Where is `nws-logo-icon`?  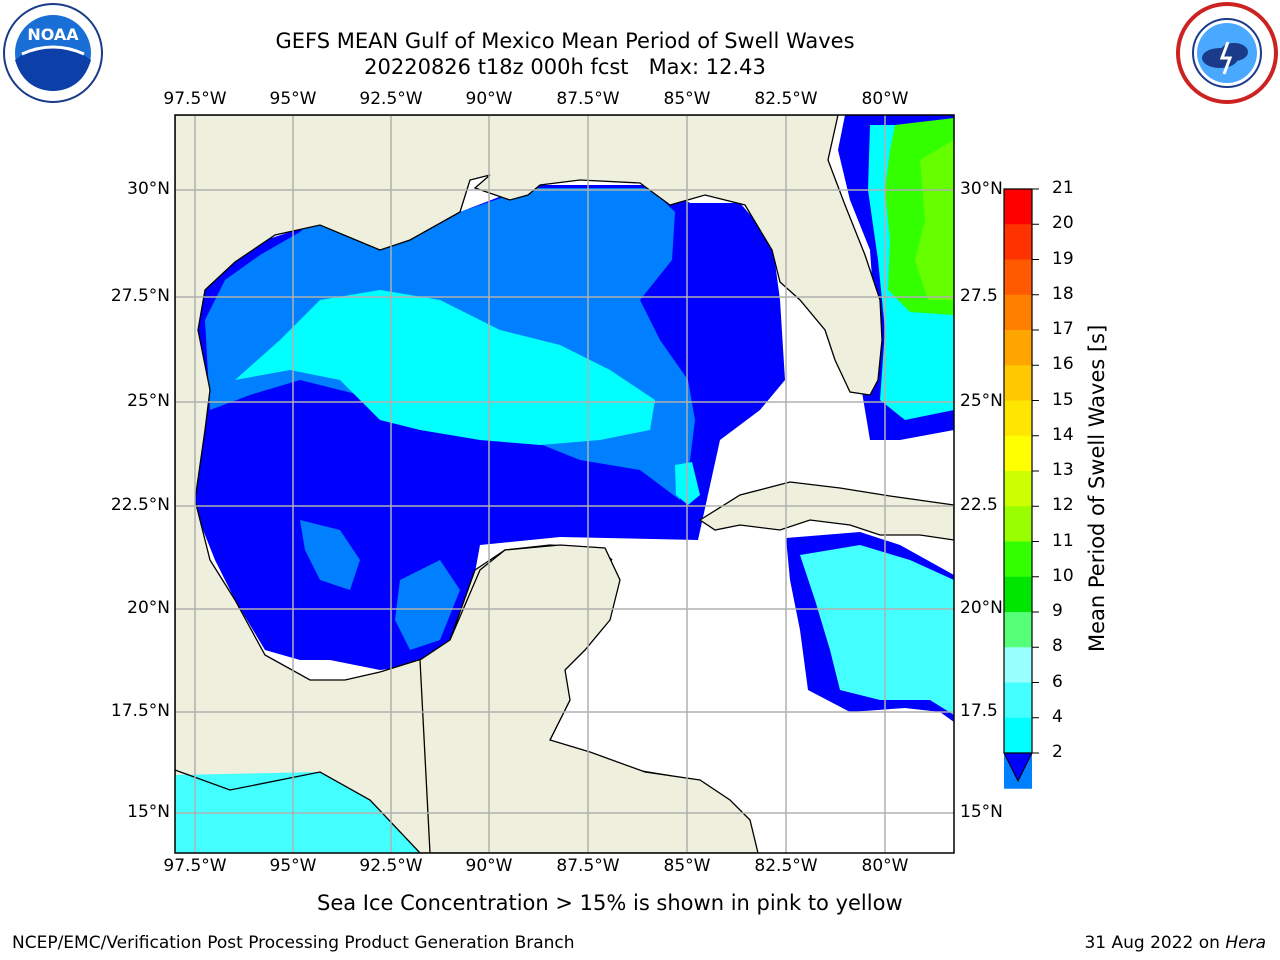
nws-logo-icon is located at coordinates (1227, 53).